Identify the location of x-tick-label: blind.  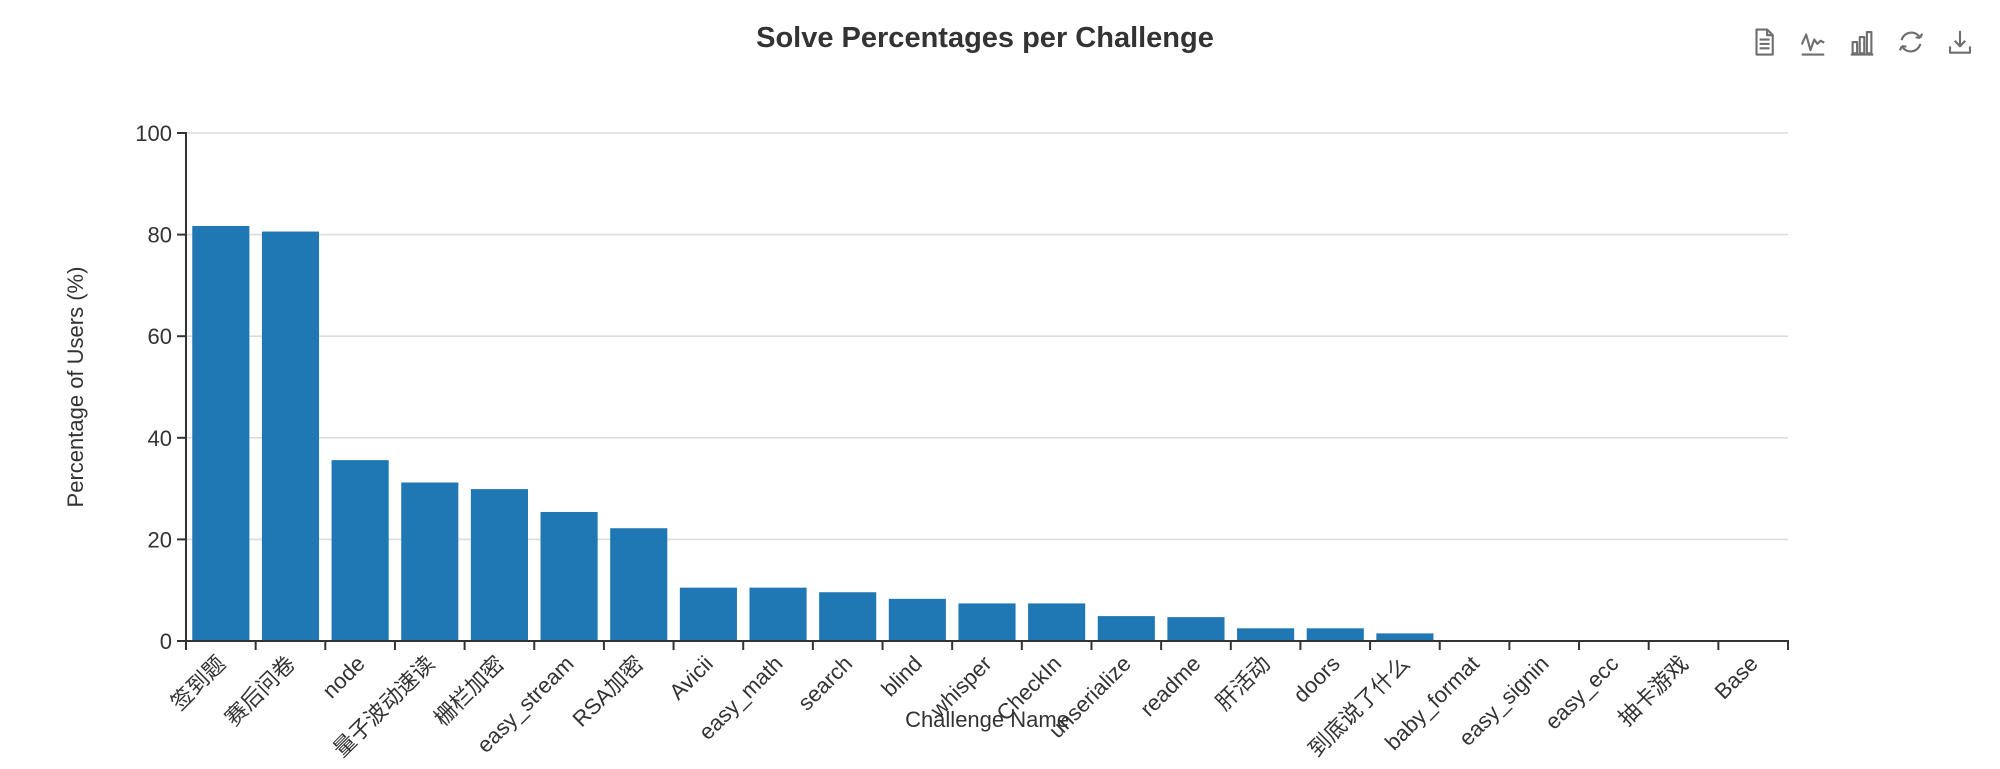
(901, 676).